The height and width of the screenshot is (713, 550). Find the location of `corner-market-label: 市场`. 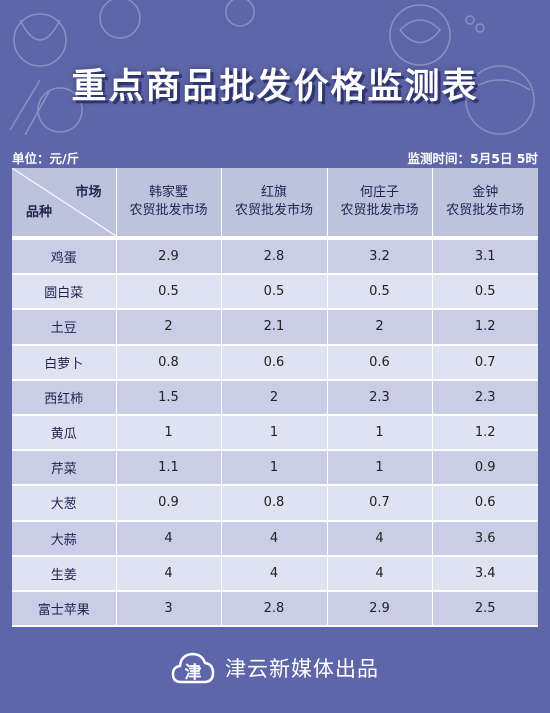

corner-market-label: 市场 is located at coordinates (88, 192).